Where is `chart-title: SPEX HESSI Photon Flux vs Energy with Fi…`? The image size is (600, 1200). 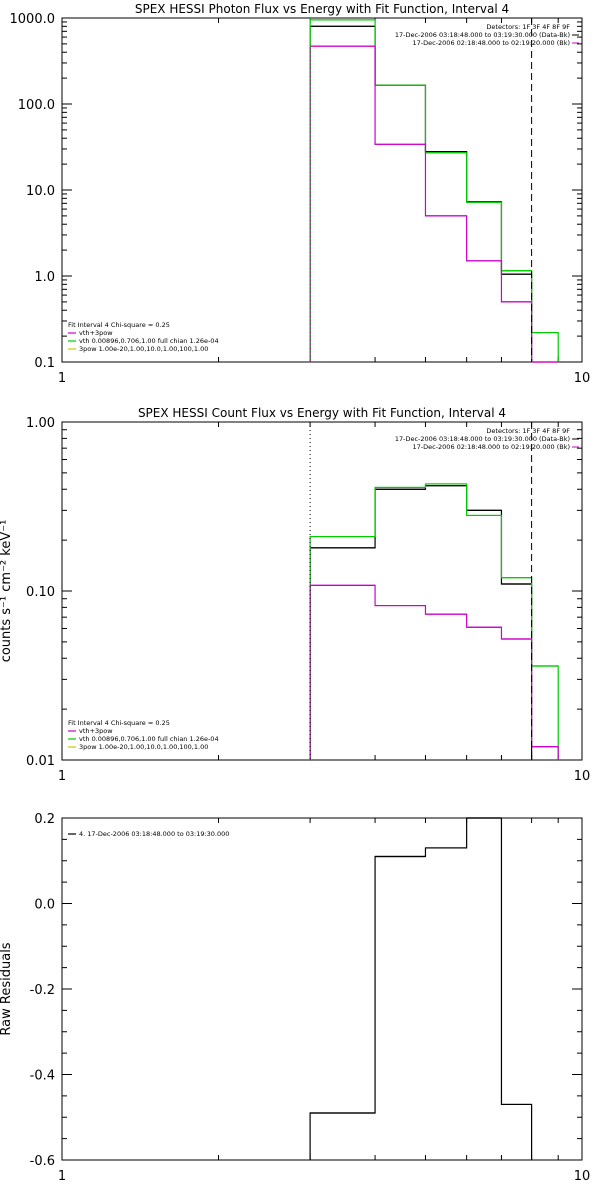 chart-title: SPEX HESSI Photon Flux vs Energy with Fi… is located at coordinates (322, 9).